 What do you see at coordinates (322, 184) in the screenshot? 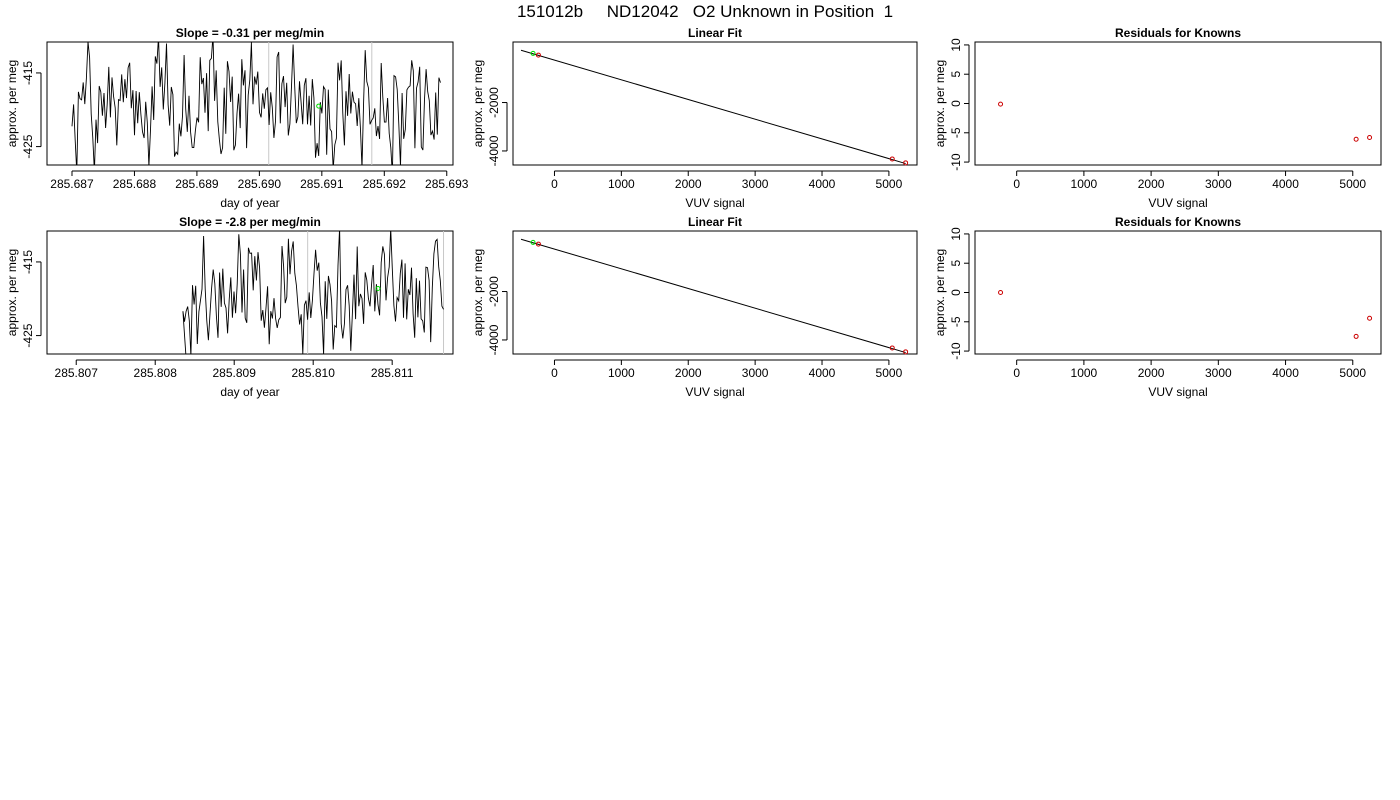
I see `x-tick-label: 285.691` at bounding box center [322, 184].